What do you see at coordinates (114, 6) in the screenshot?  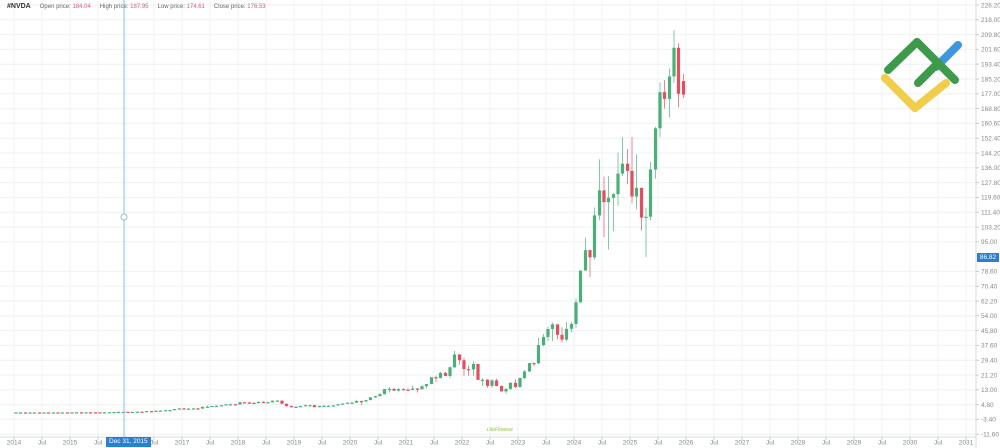 I see `high-label: High price:` at bounding box center [114, 6].